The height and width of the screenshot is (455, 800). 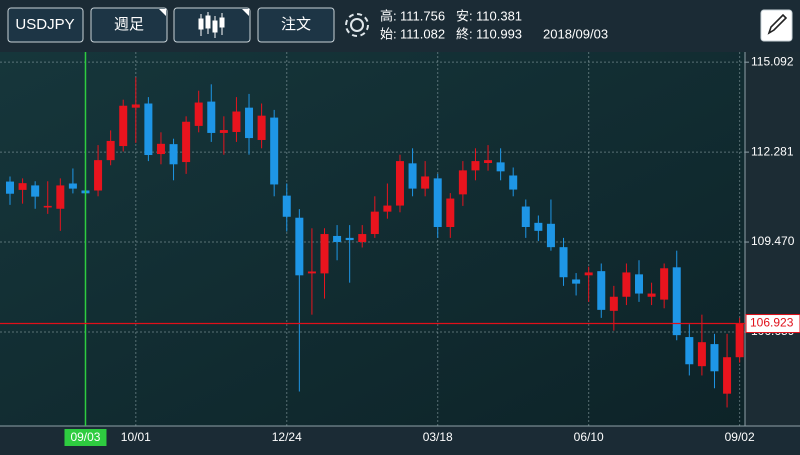 I want to click on pair: USDJPY, so click(x=44, y=24).